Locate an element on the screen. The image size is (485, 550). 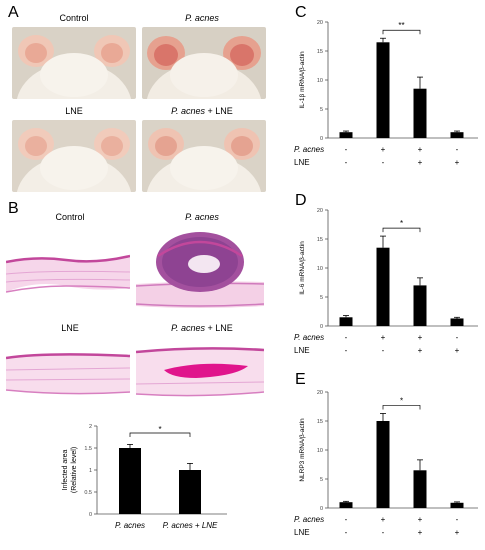
panel-b-letter: B is located at coordinates (13, 208).